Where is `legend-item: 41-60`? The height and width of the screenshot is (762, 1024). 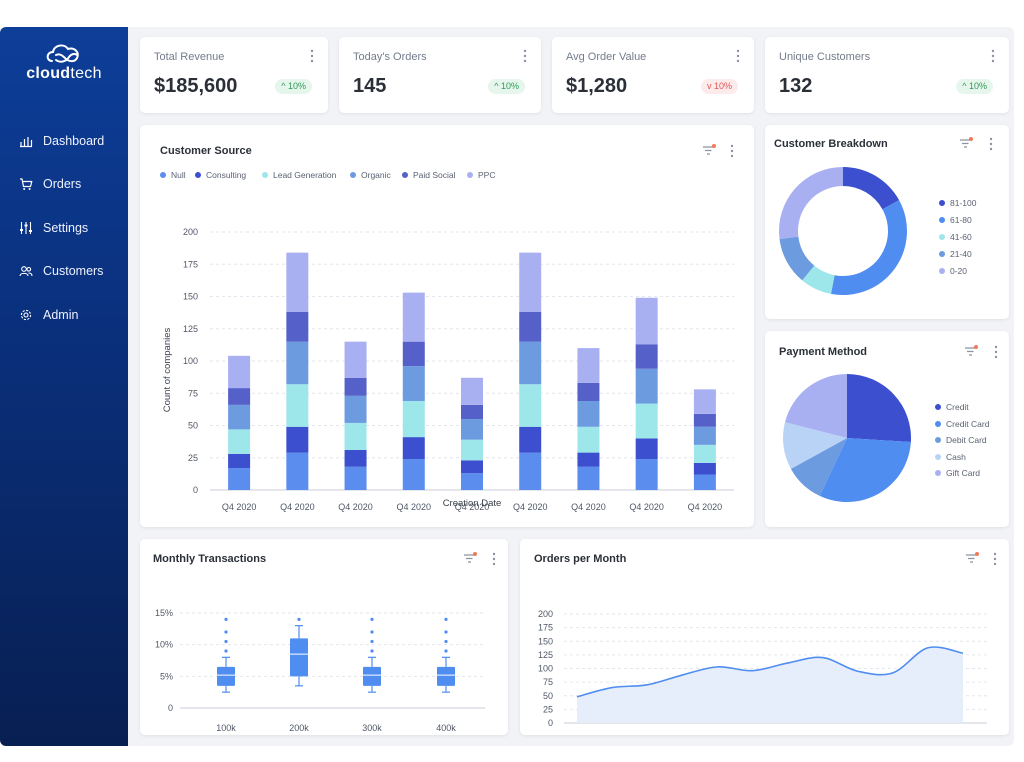 legend-item: 41-60 is located at coordinates (955, 237).